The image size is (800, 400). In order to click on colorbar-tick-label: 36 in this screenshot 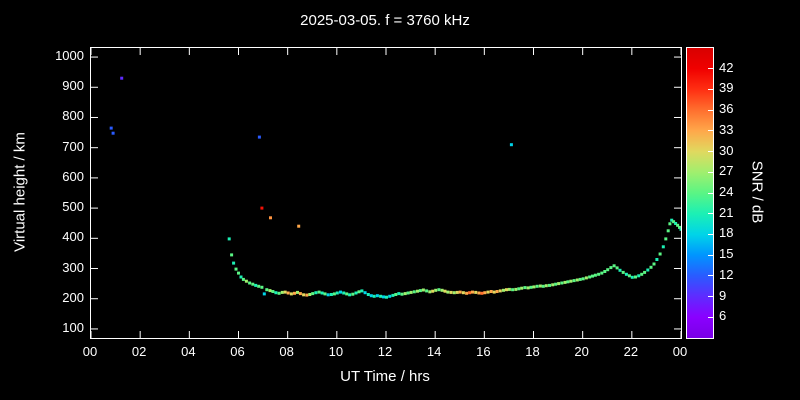, I will do `click(726, 109)`.